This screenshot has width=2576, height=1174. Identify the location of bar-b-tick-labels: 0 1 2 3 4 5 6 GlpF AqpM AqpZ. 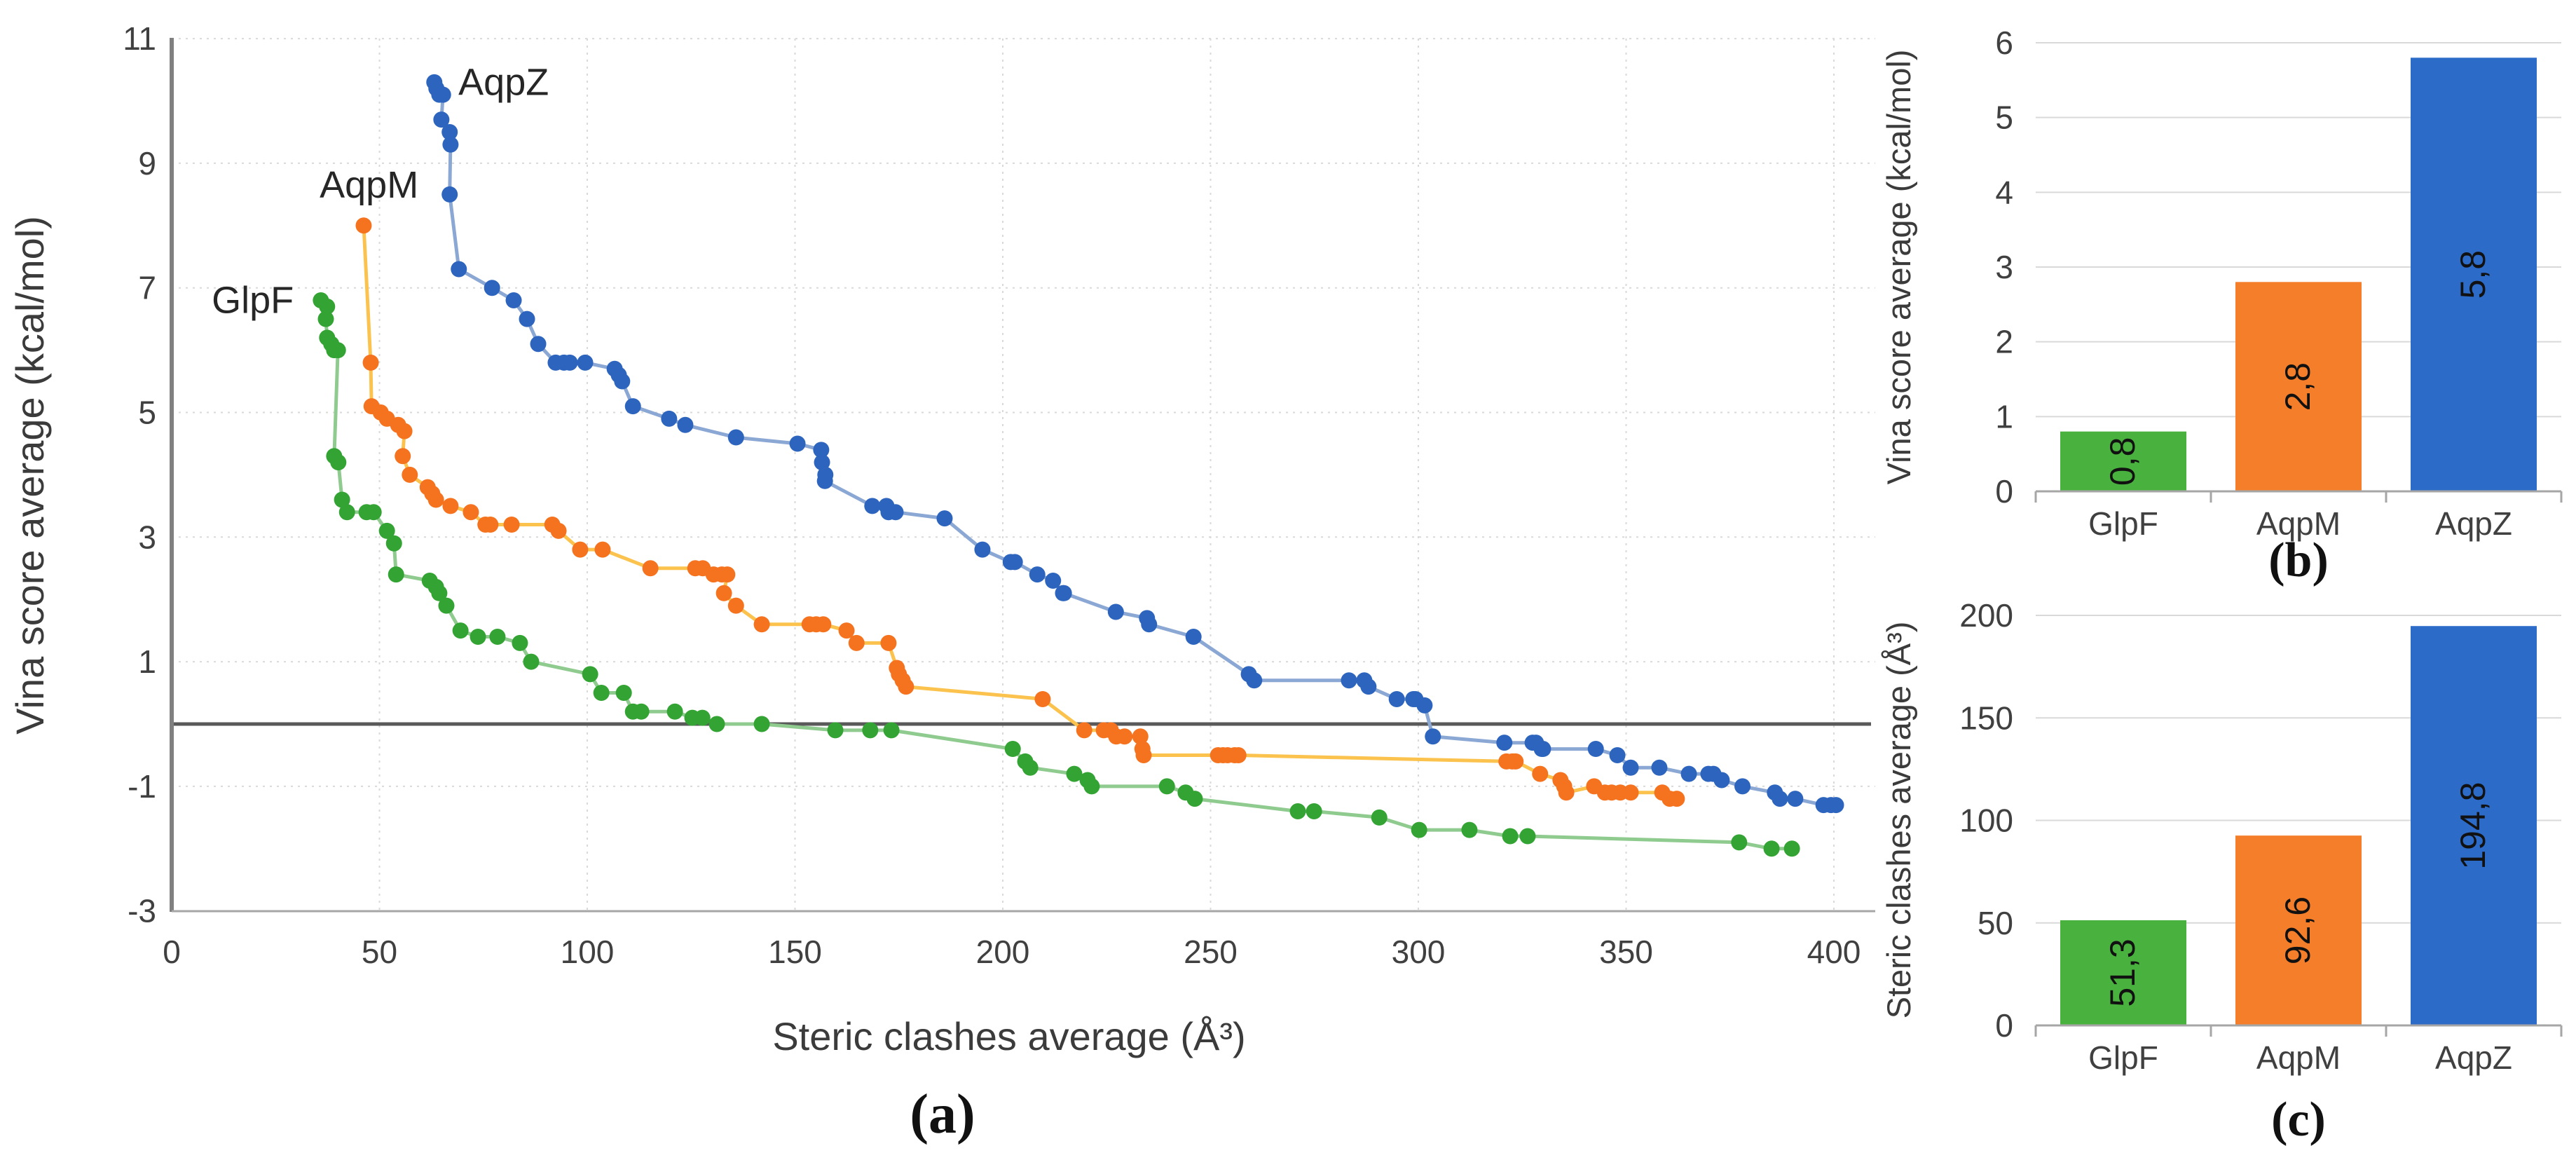
(2254, 283).